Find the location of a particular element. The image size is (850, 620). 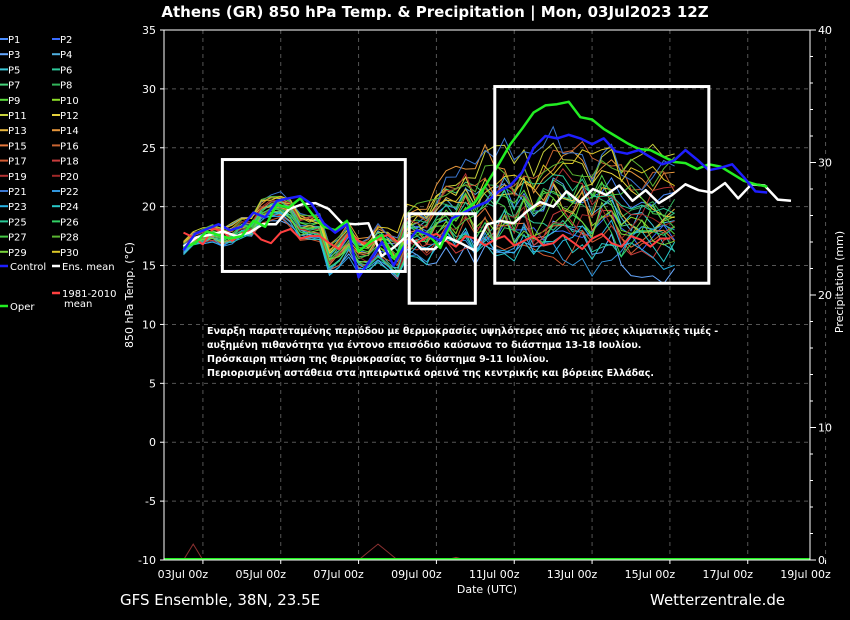

y-tick-label: 0 is located at coordinates (152, 442).